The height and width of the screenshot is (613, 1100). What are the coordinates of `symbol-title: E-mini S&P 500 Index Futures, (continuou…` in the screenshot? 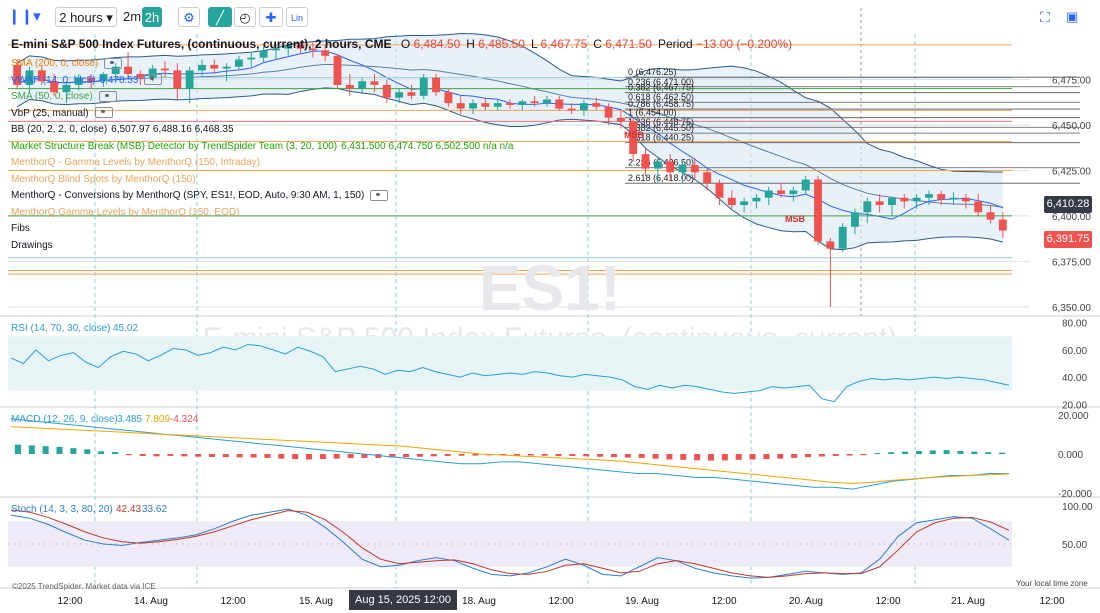 It's located at (201, 44).